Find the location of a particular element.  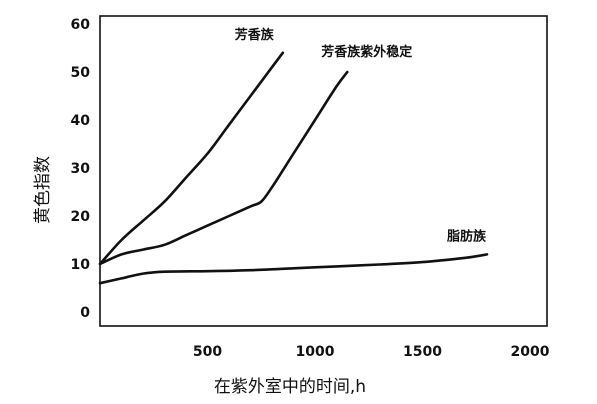

x-tick-labels: 500 1000 1500 2000 is located at coordinates (371, 352).